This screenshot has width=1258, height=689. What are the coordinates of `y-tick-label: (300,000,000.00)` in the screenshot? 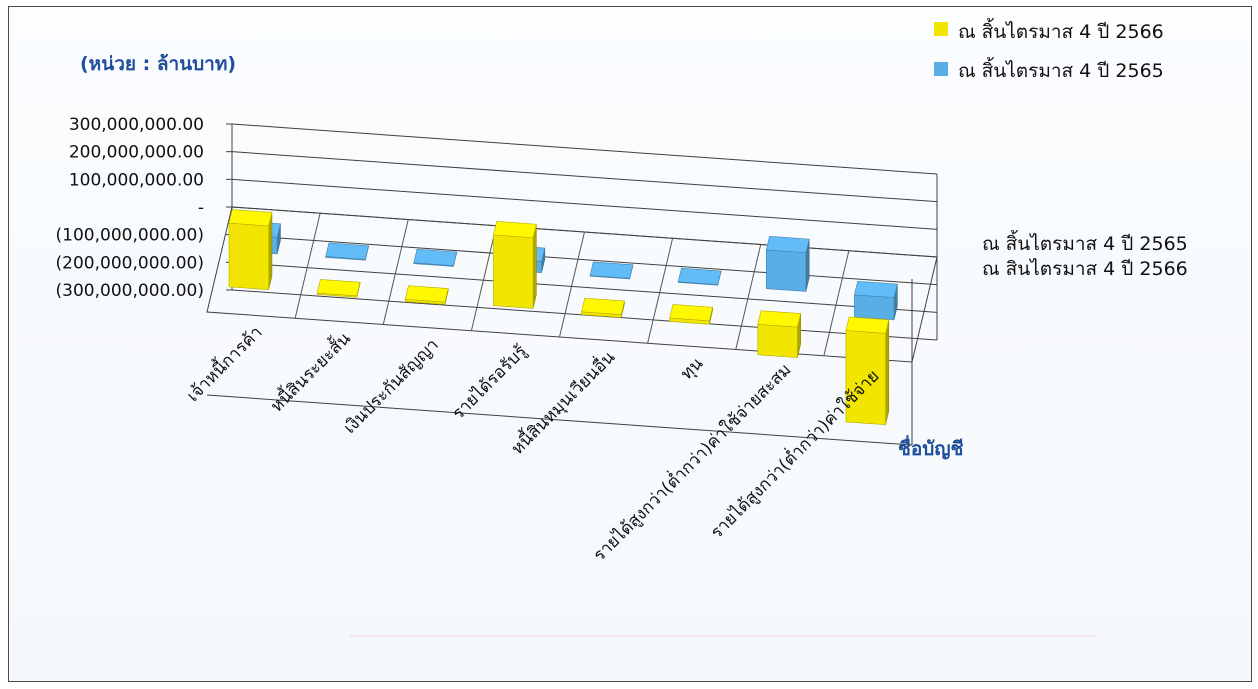 It's located at (130, 291).